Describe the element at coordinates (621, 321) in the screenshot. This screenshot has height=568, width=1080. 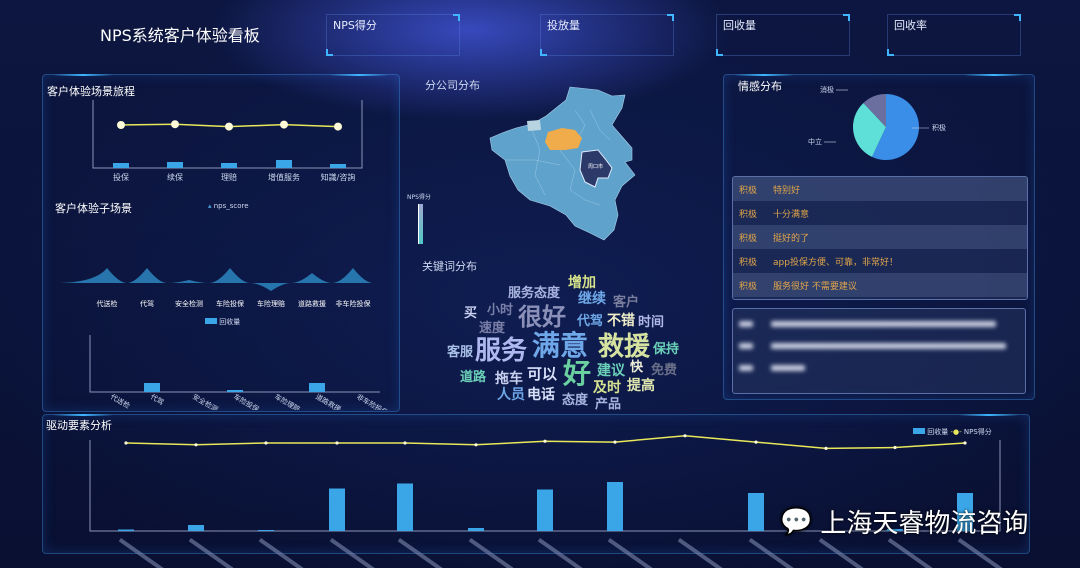
I see `word-cloud-word: 不错` at that location.